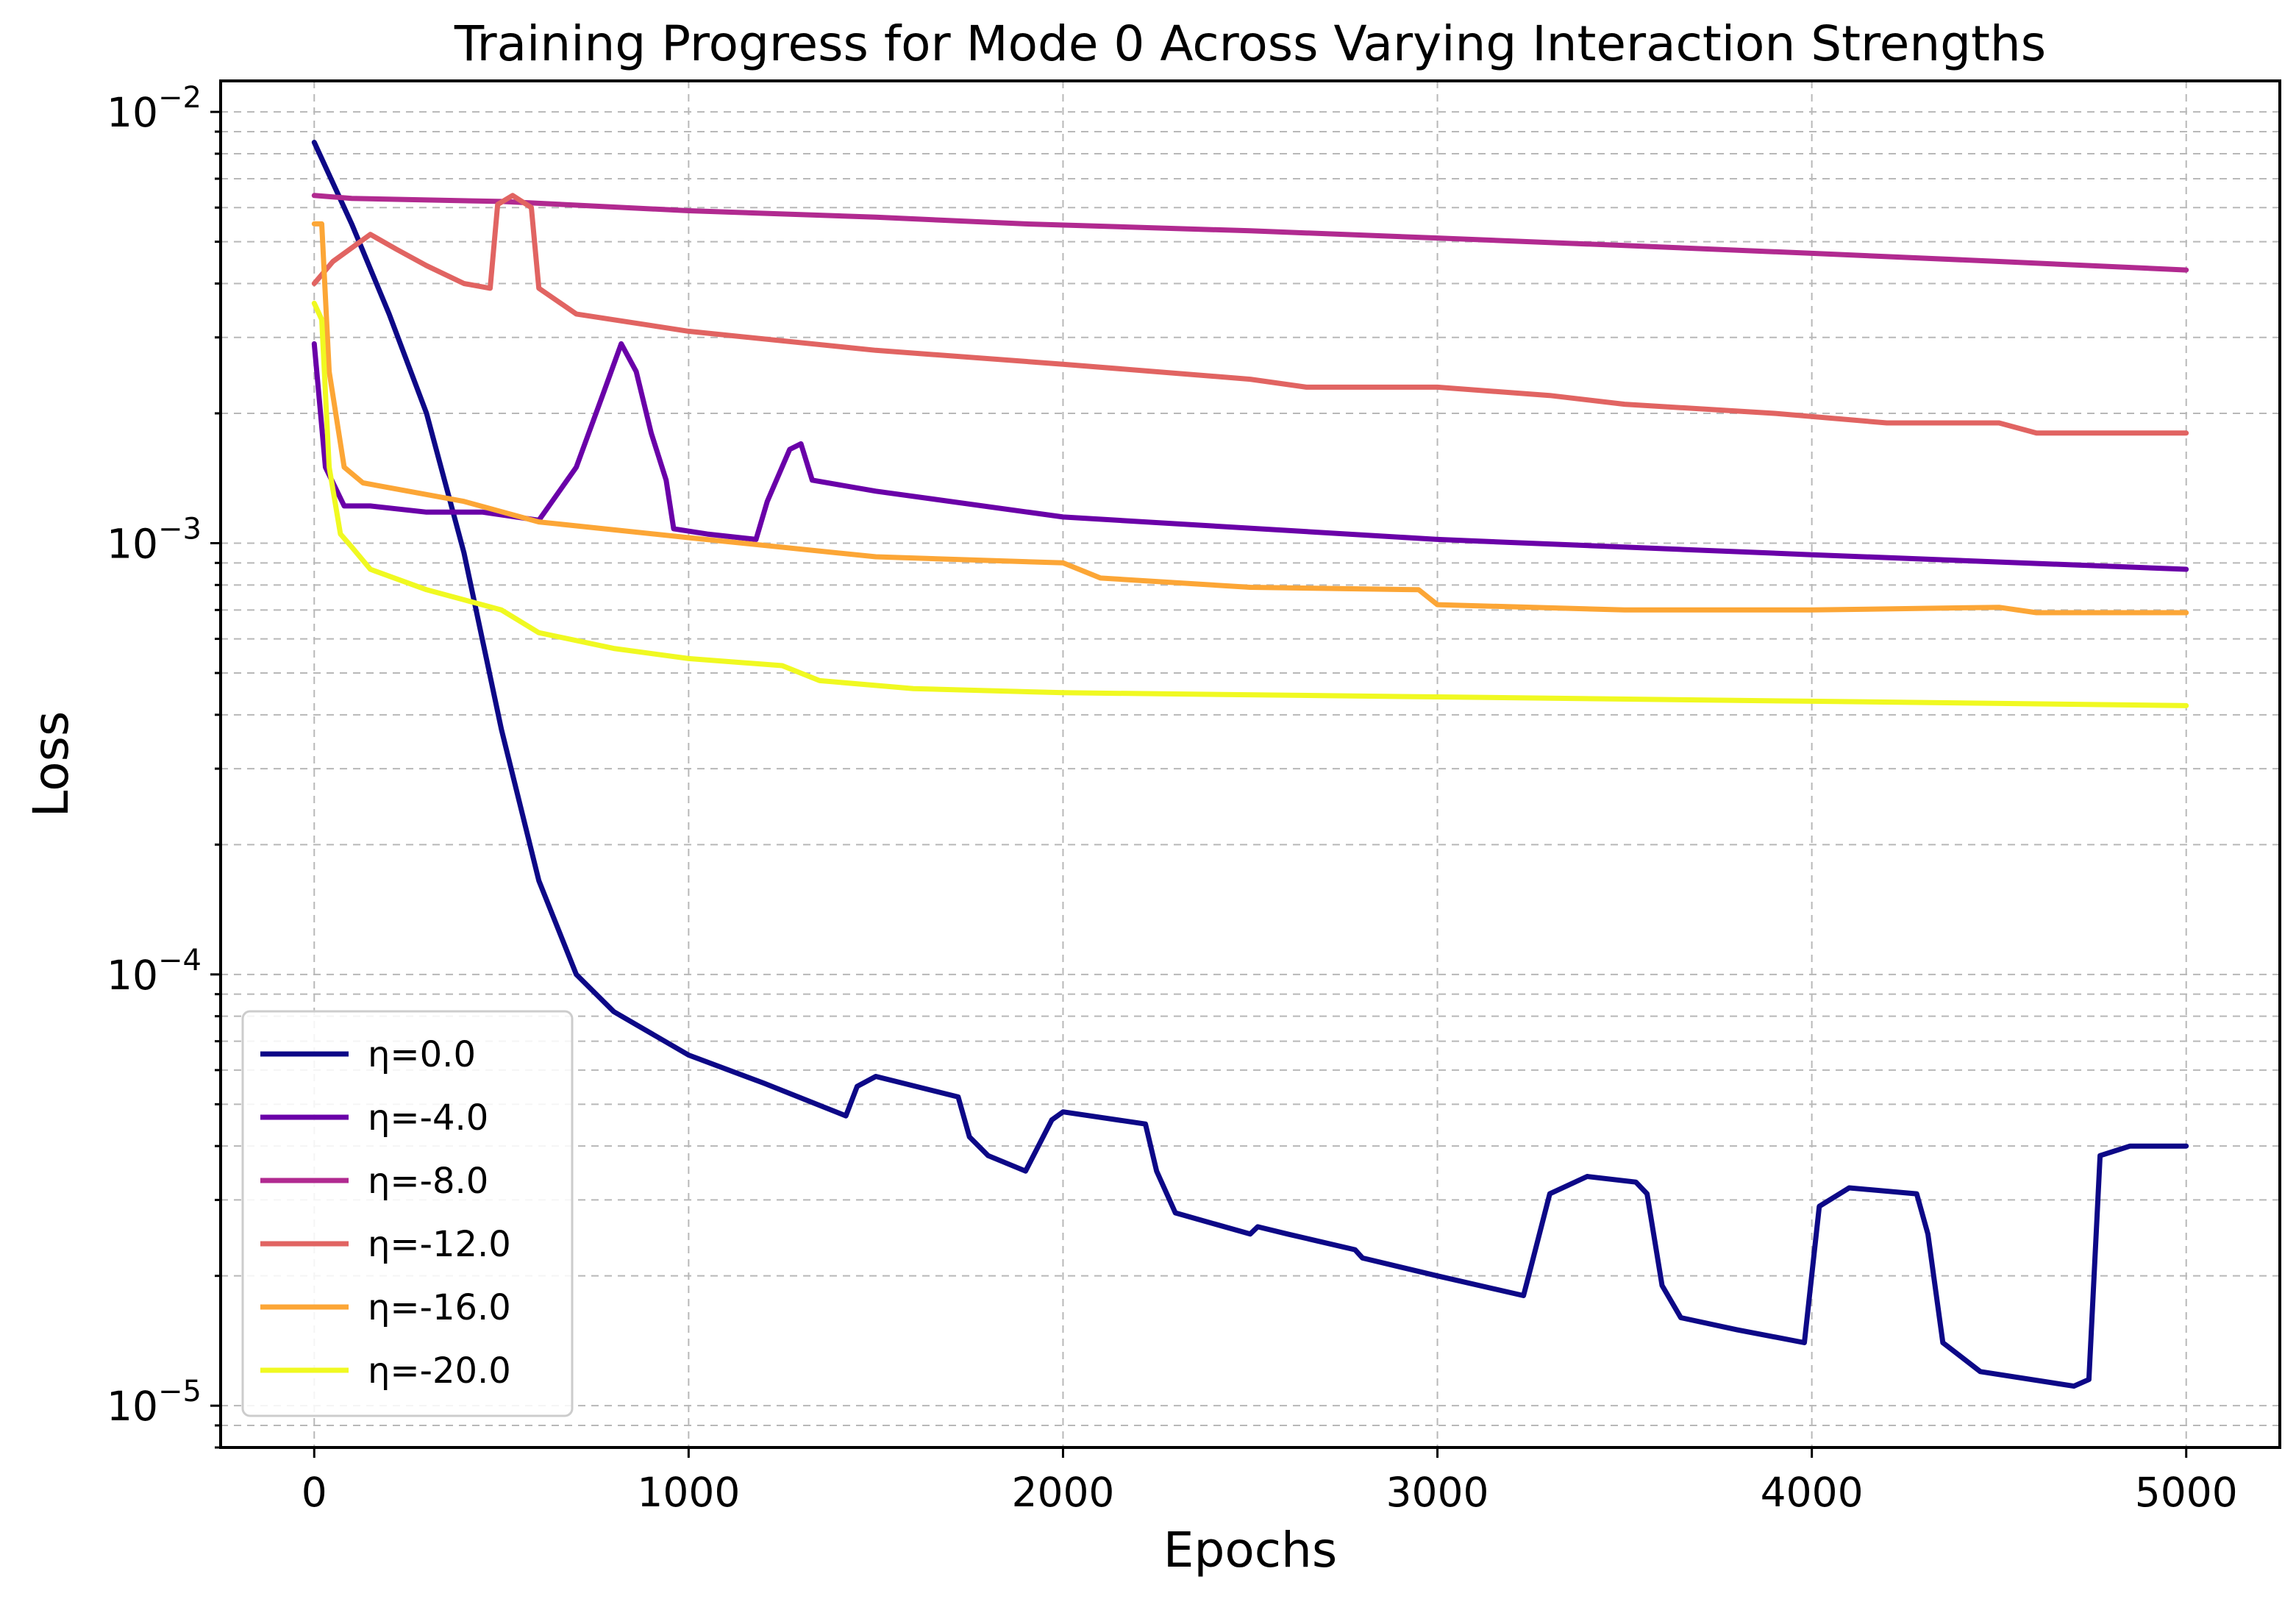 The image size is (2296, 1599). Describe the element at coordinates (428, 1181) in the screenshot. I see `legend-label: η=-8.0` at that location.